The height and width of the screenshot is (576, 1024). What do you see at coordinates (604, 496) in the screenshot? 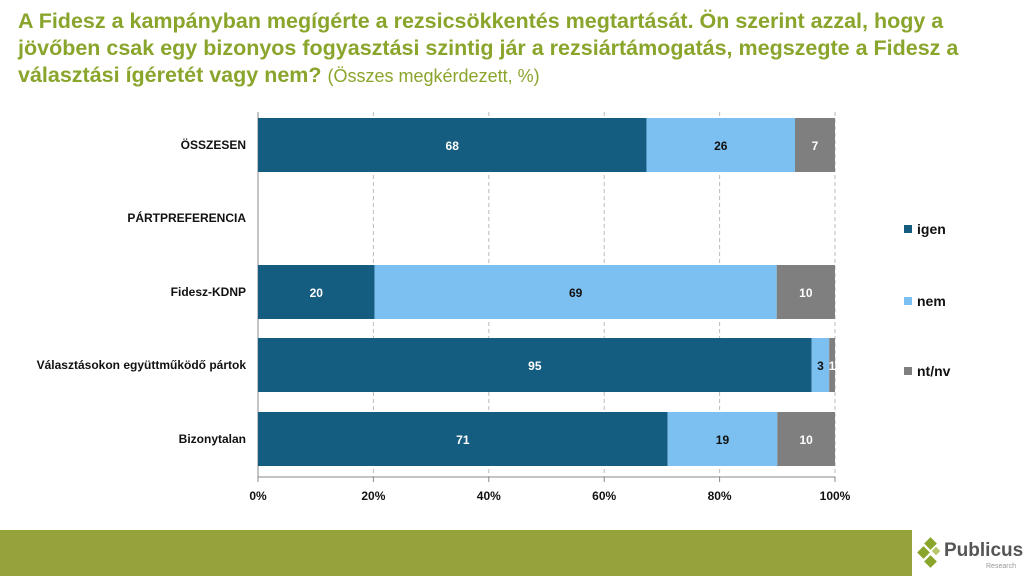
I see `x-tick-label: 60%` at bounding box center [604, 496].